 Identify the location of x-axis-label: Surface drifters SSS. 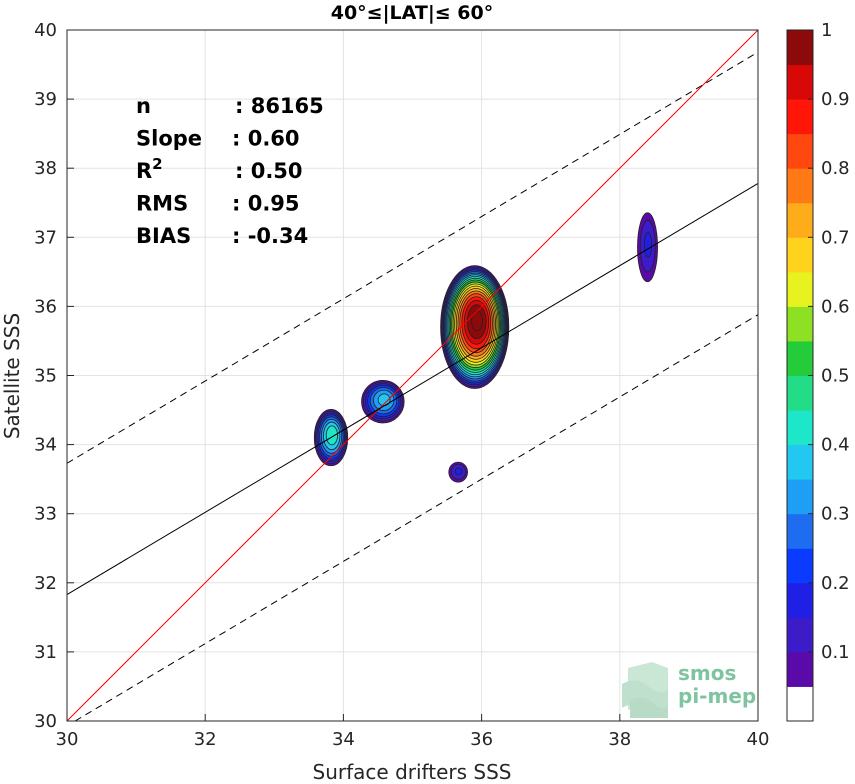
(412, 772).